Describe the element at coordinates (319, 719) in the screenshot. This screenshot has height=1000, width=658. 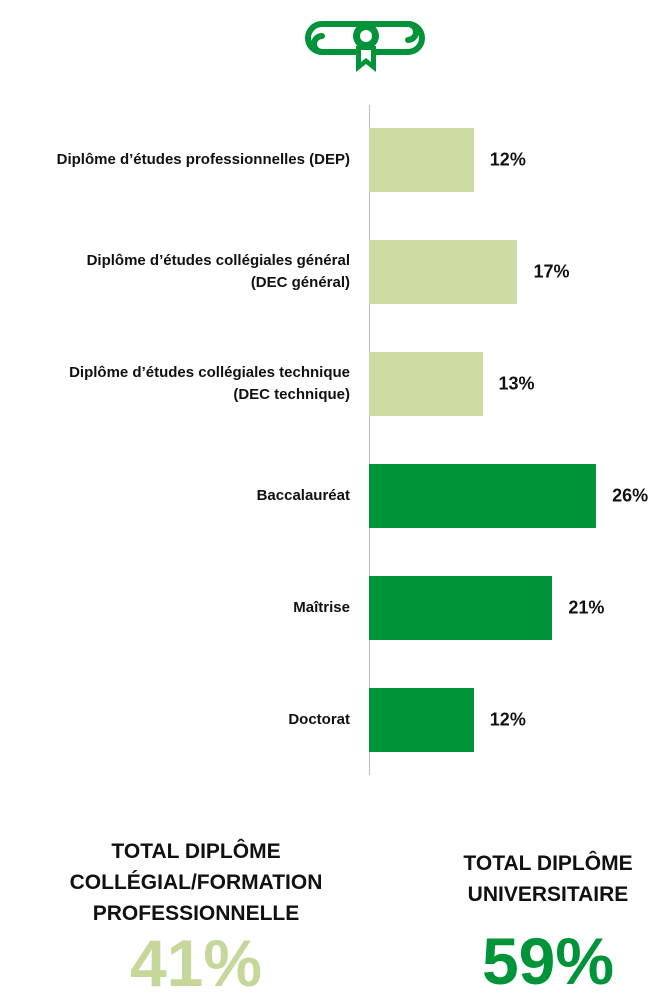
I see `category-label: Doctorat` at that location.